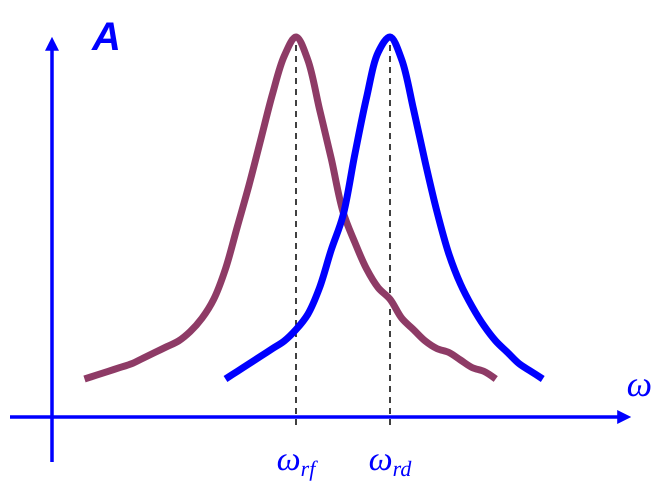 This screenshot has width=658, height=498. Describe the element at coordinates (639, 384) in the screenshot. I see `x-axis-title: ω` at that location.